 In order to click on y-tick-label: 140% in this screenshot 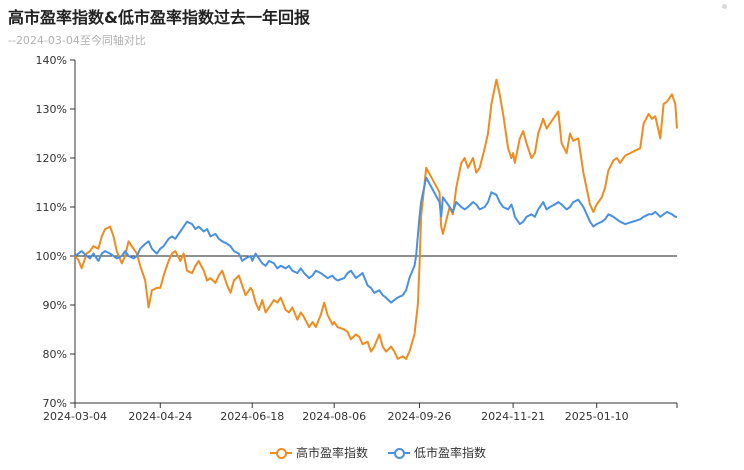, I will do `click(51, 60)`.